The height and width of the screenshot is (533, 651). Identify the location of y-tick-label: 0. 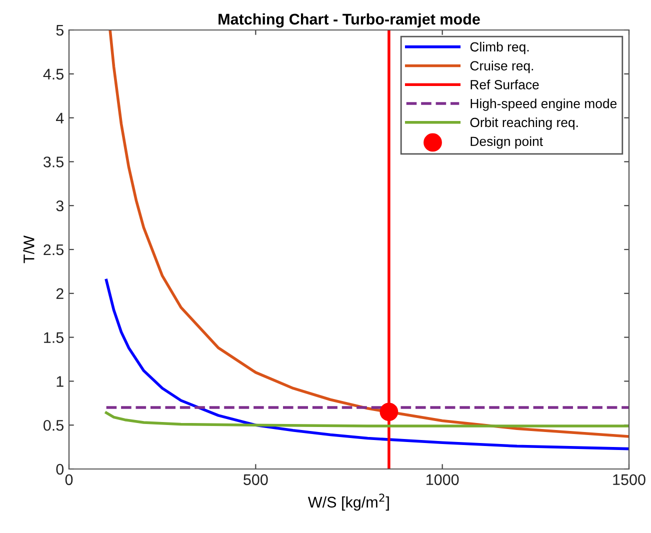
(60, 469).